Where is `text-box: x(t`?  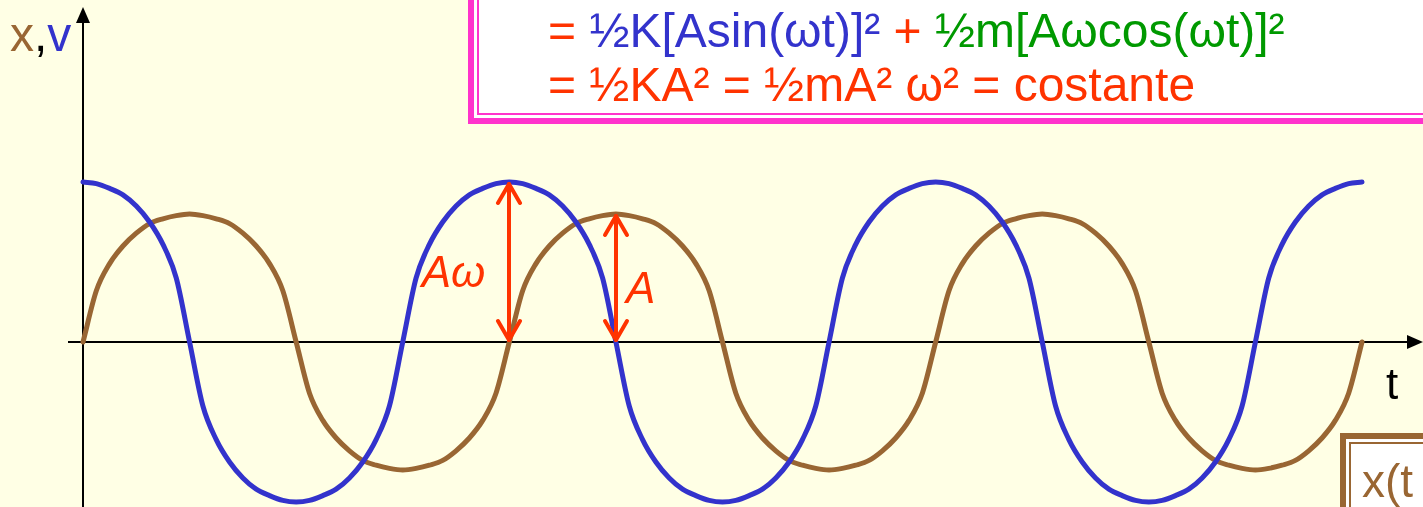 text-box: x(t is located at coordinates (1381, 470).